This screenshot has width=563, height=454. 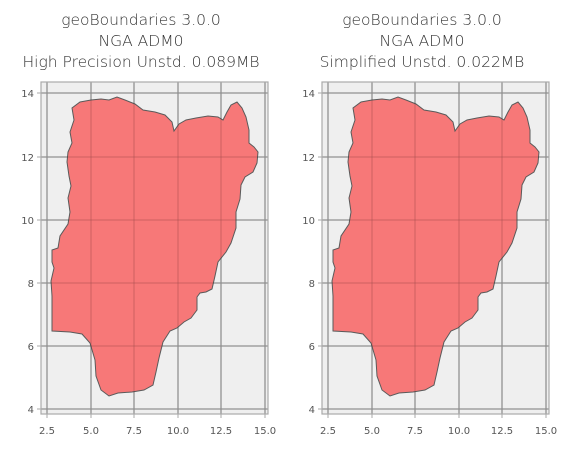 I want to click on panel-title-line-3: Simplified Unstd. 0.022MB, so click(x=422, y=62).